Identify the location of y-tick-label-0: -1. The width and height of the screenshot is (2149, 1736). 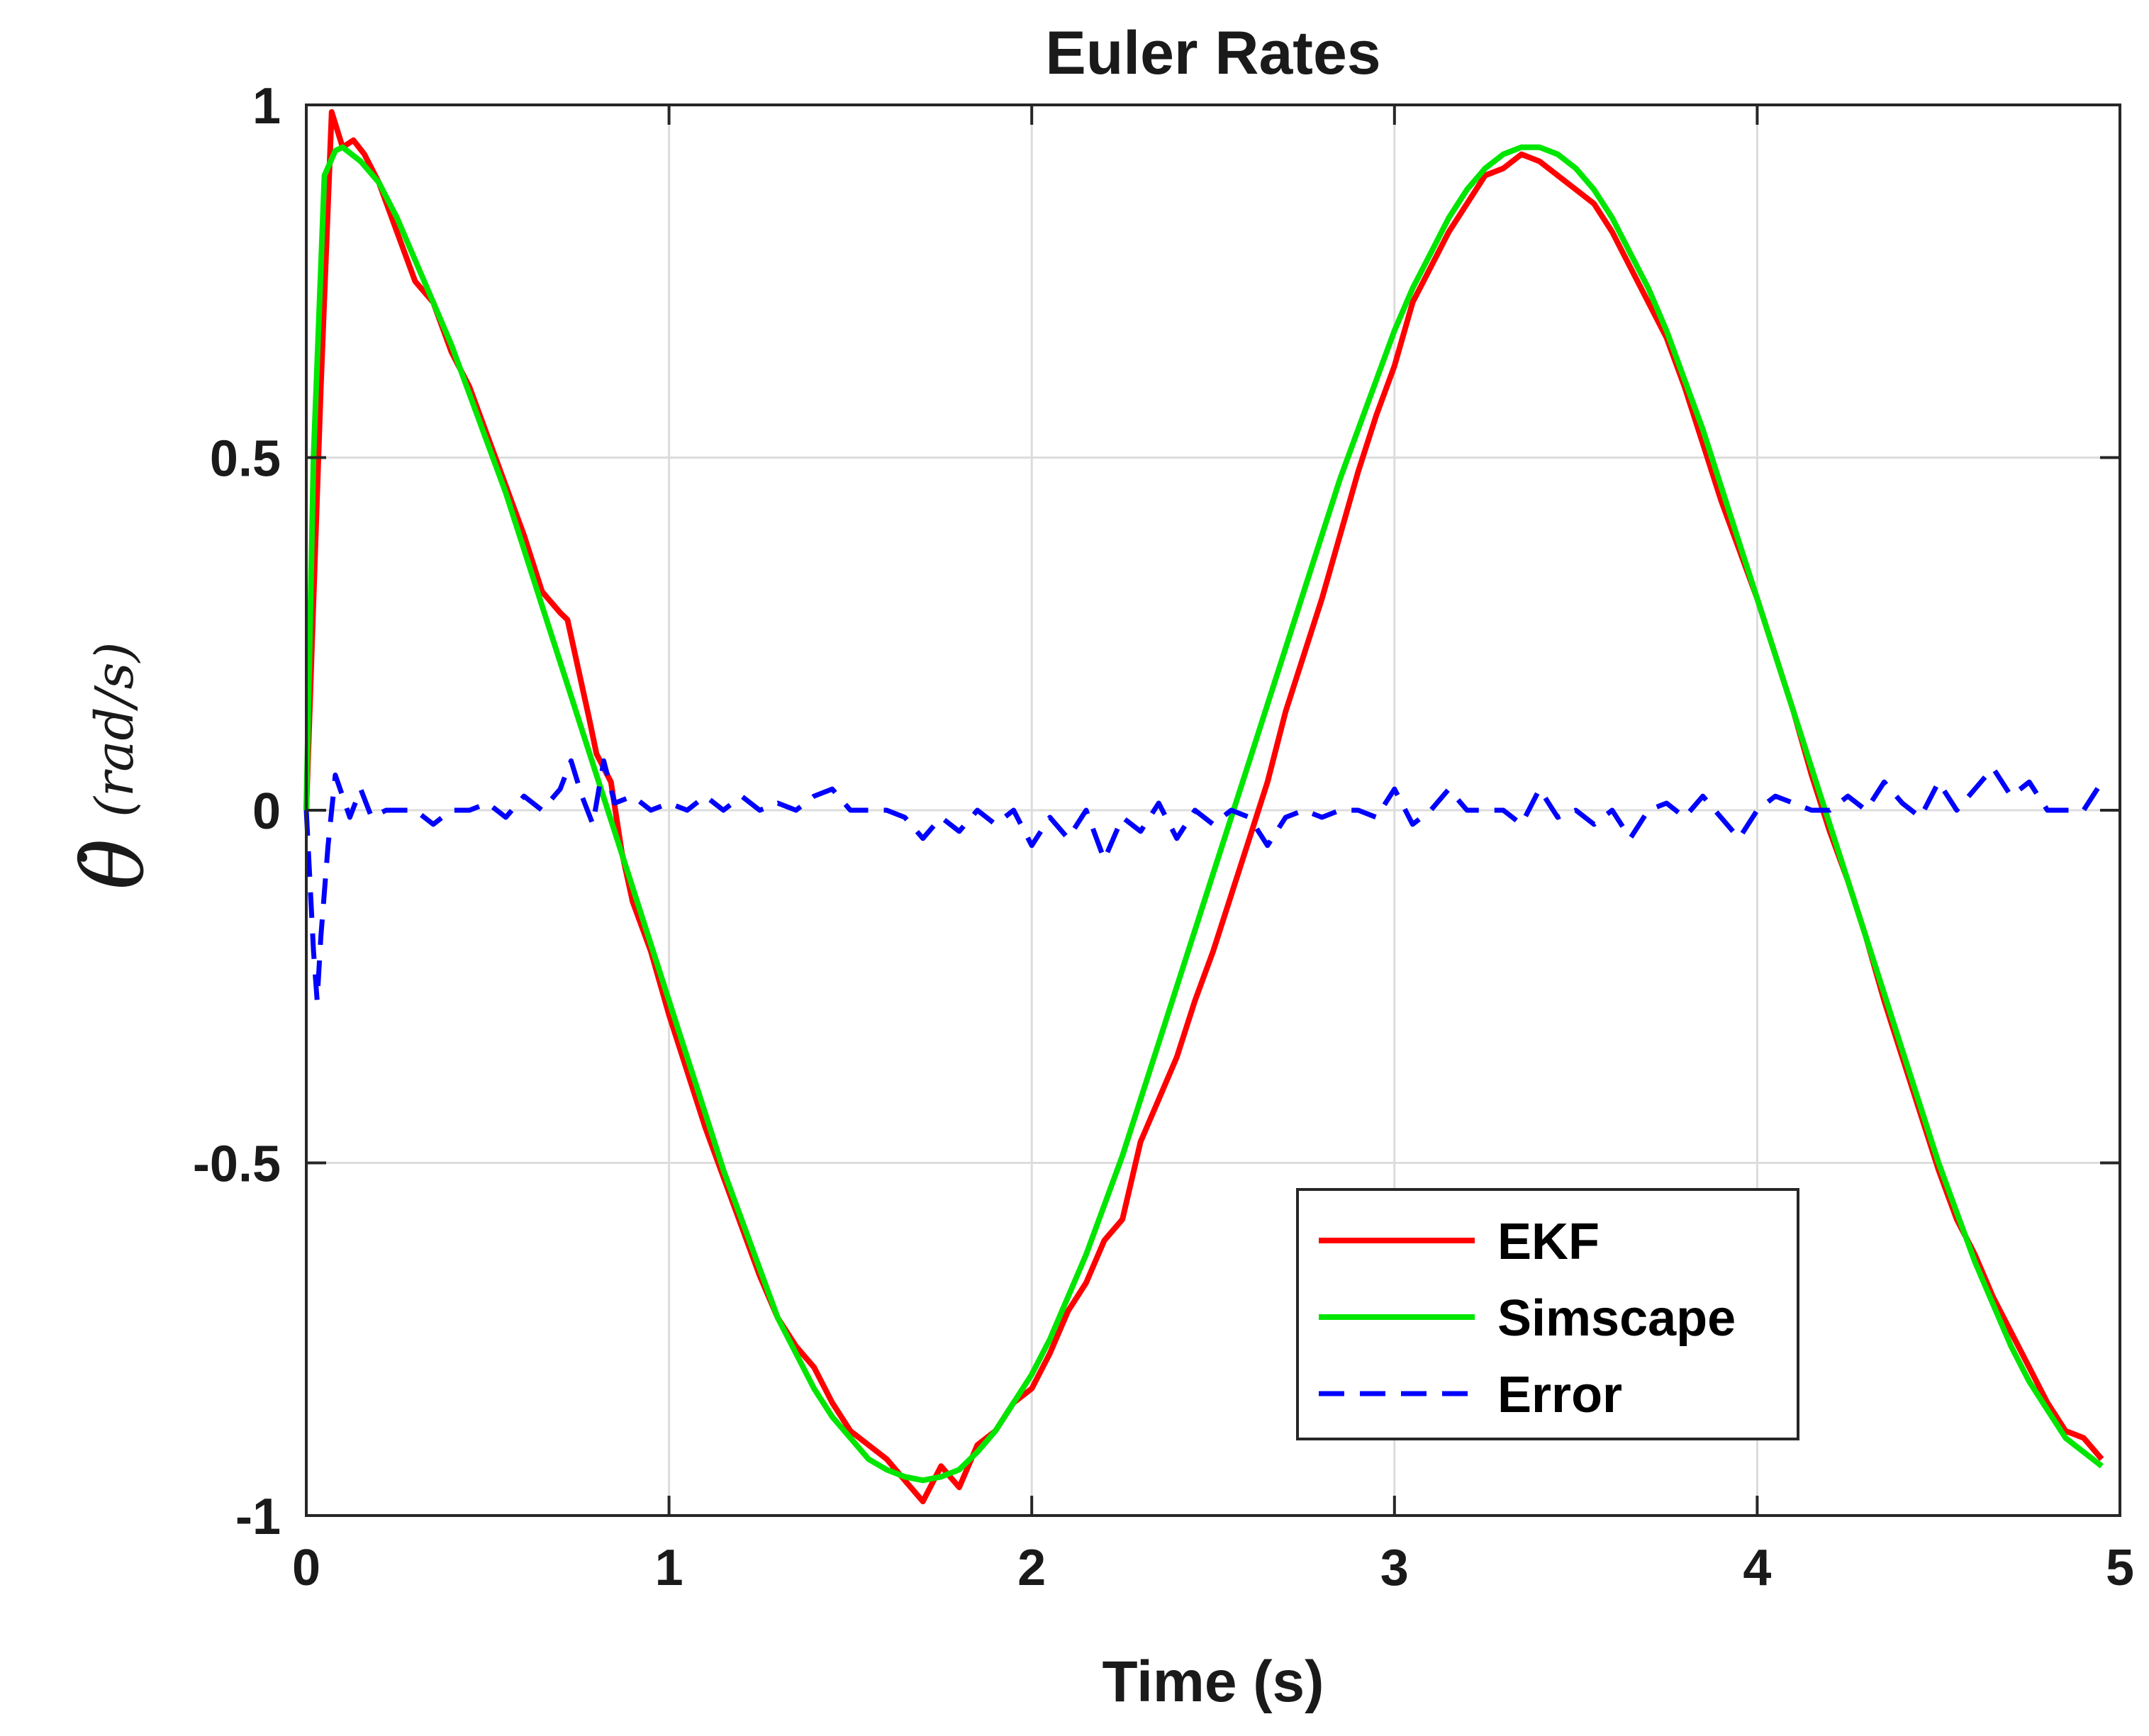
(258, 1517).